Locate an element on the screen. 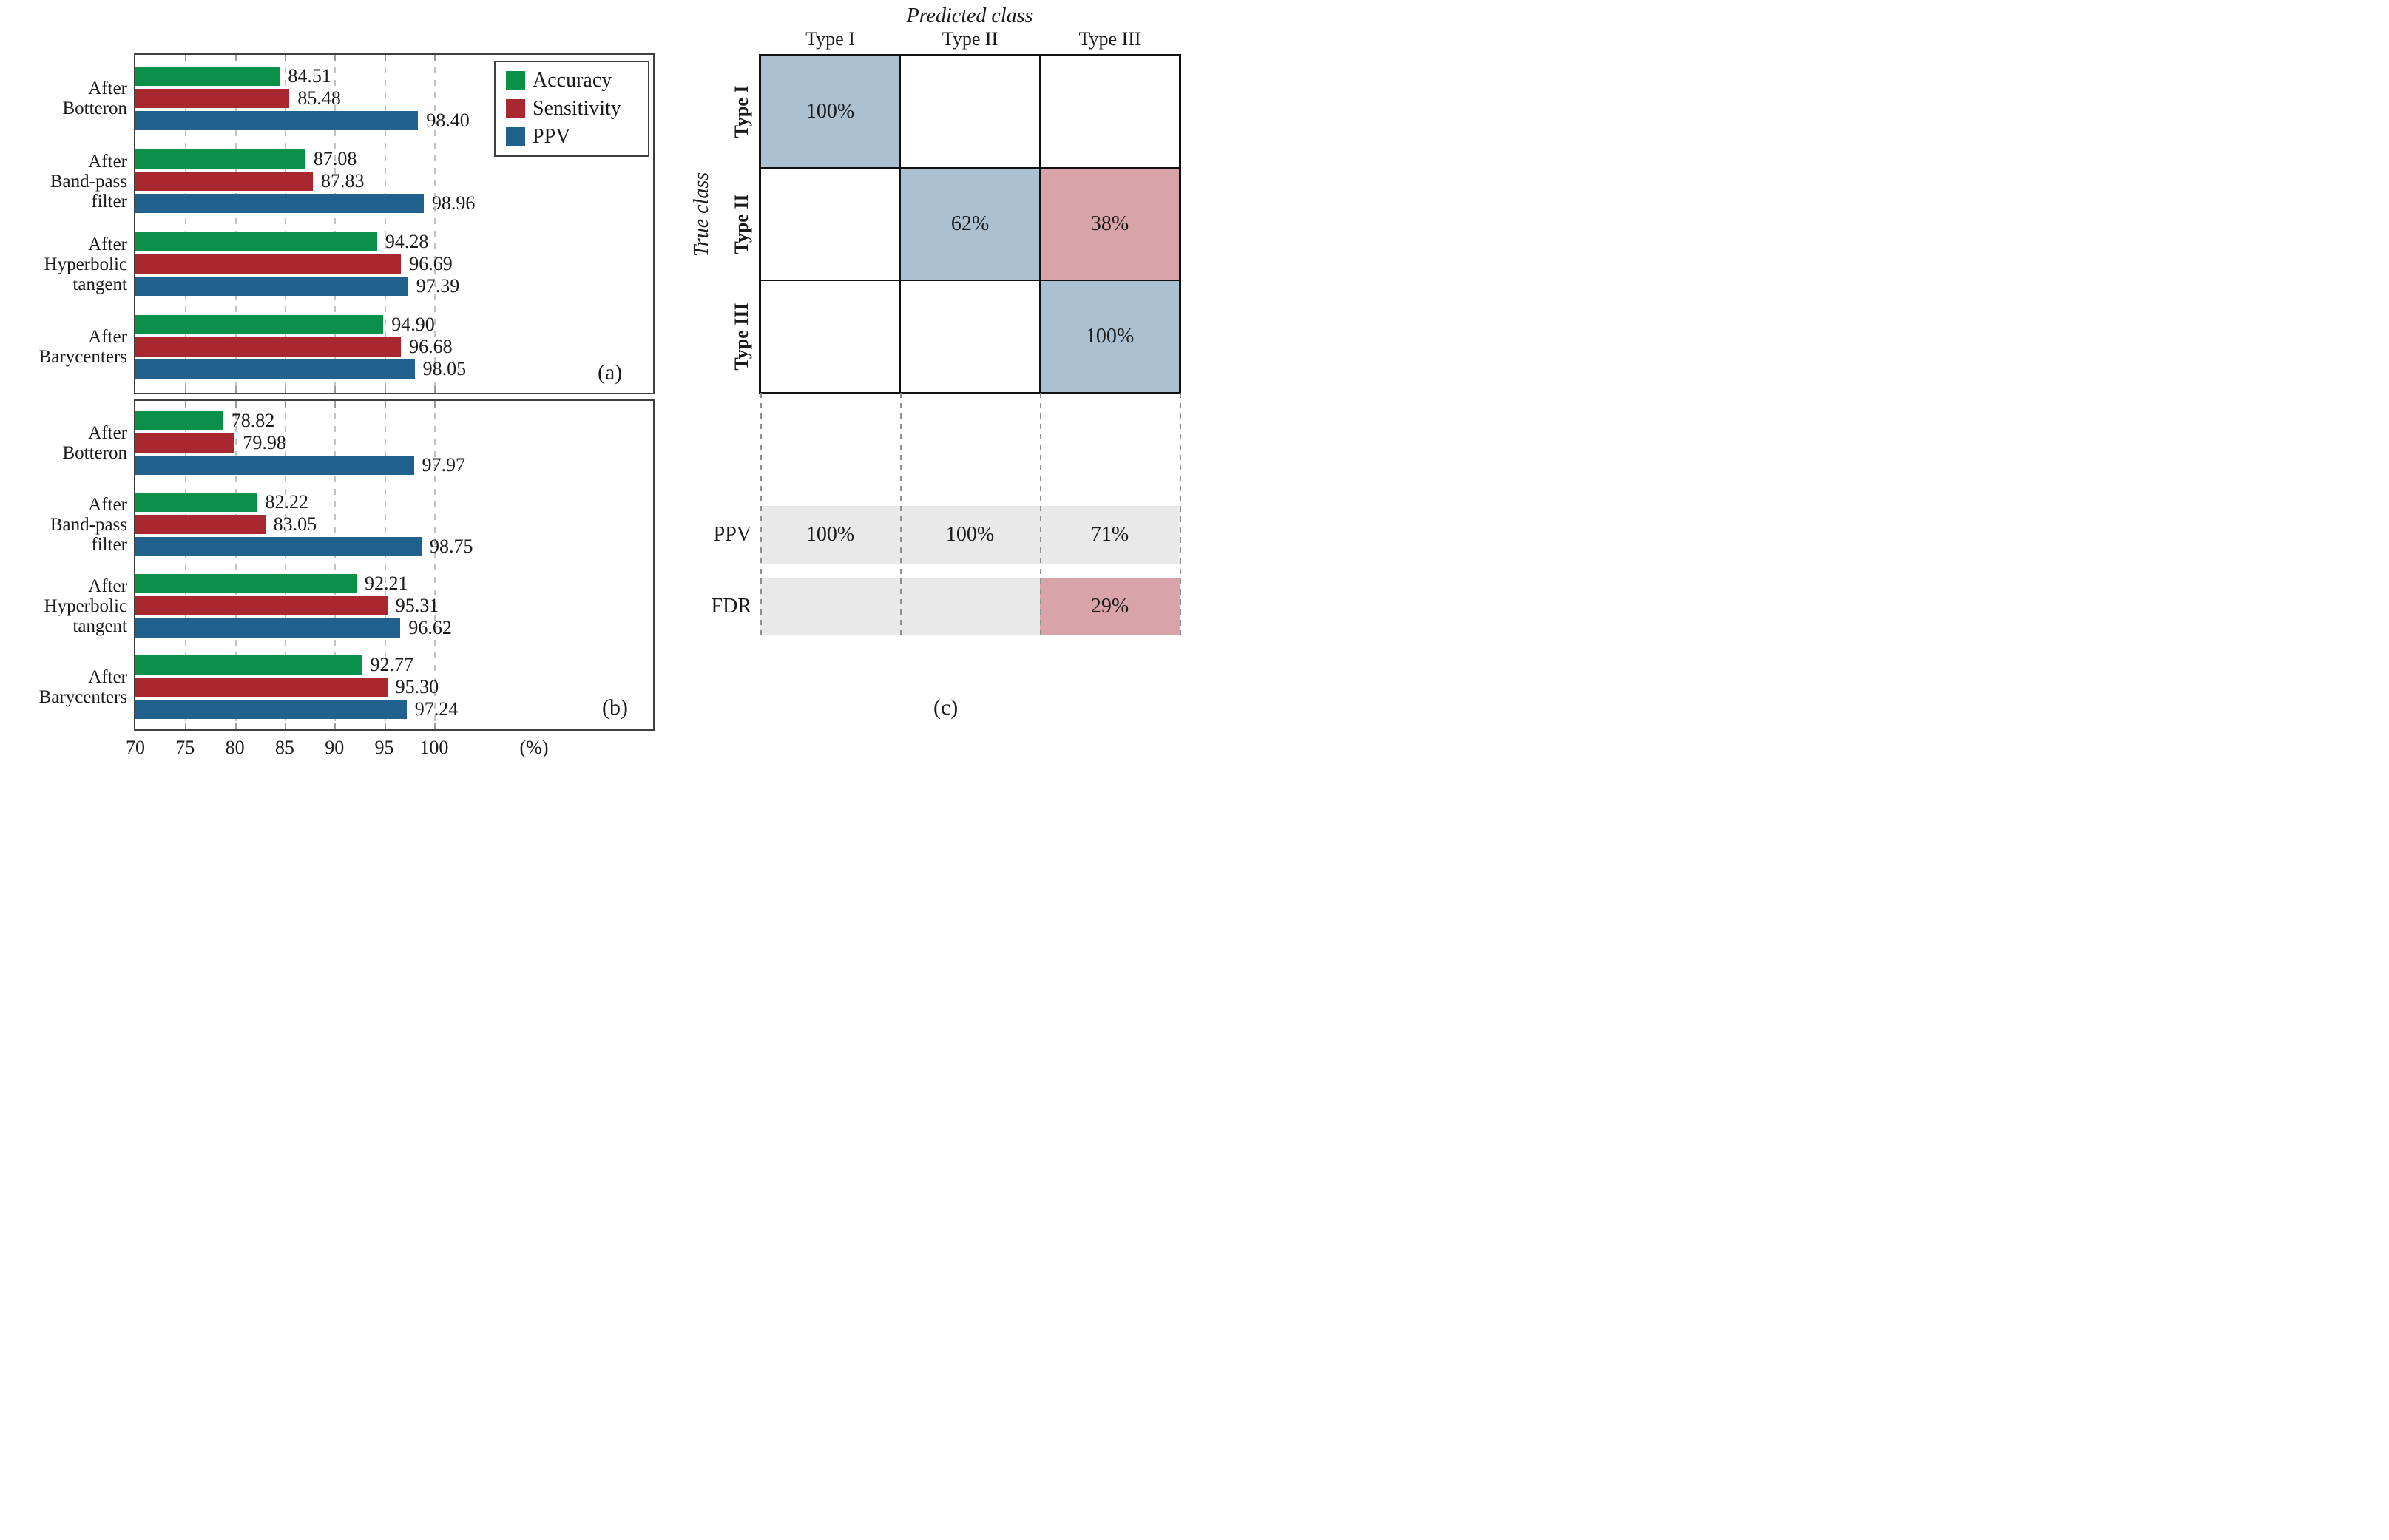  matrix-col-header: Type I is located at coordinates (830, 39).